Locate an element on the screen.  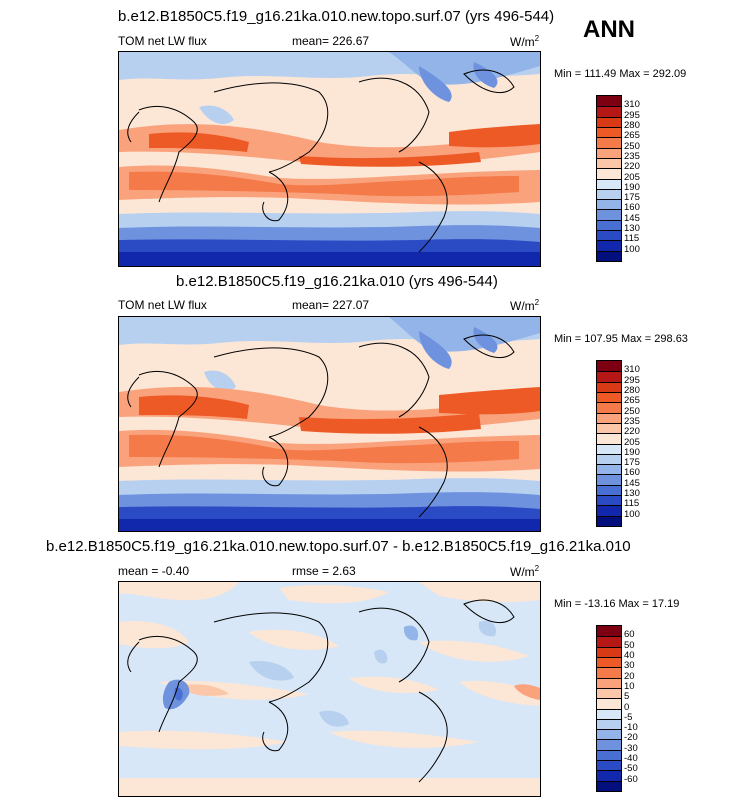
colorbar-tick-label: 265 is located at coordinates (632, 401).